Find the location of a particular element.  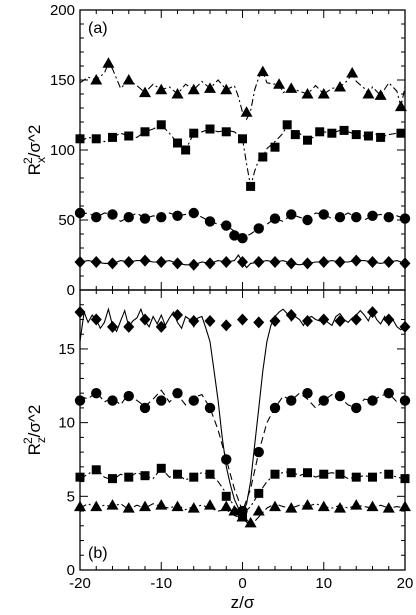

series-triangle is located at coordinates (242, 513).